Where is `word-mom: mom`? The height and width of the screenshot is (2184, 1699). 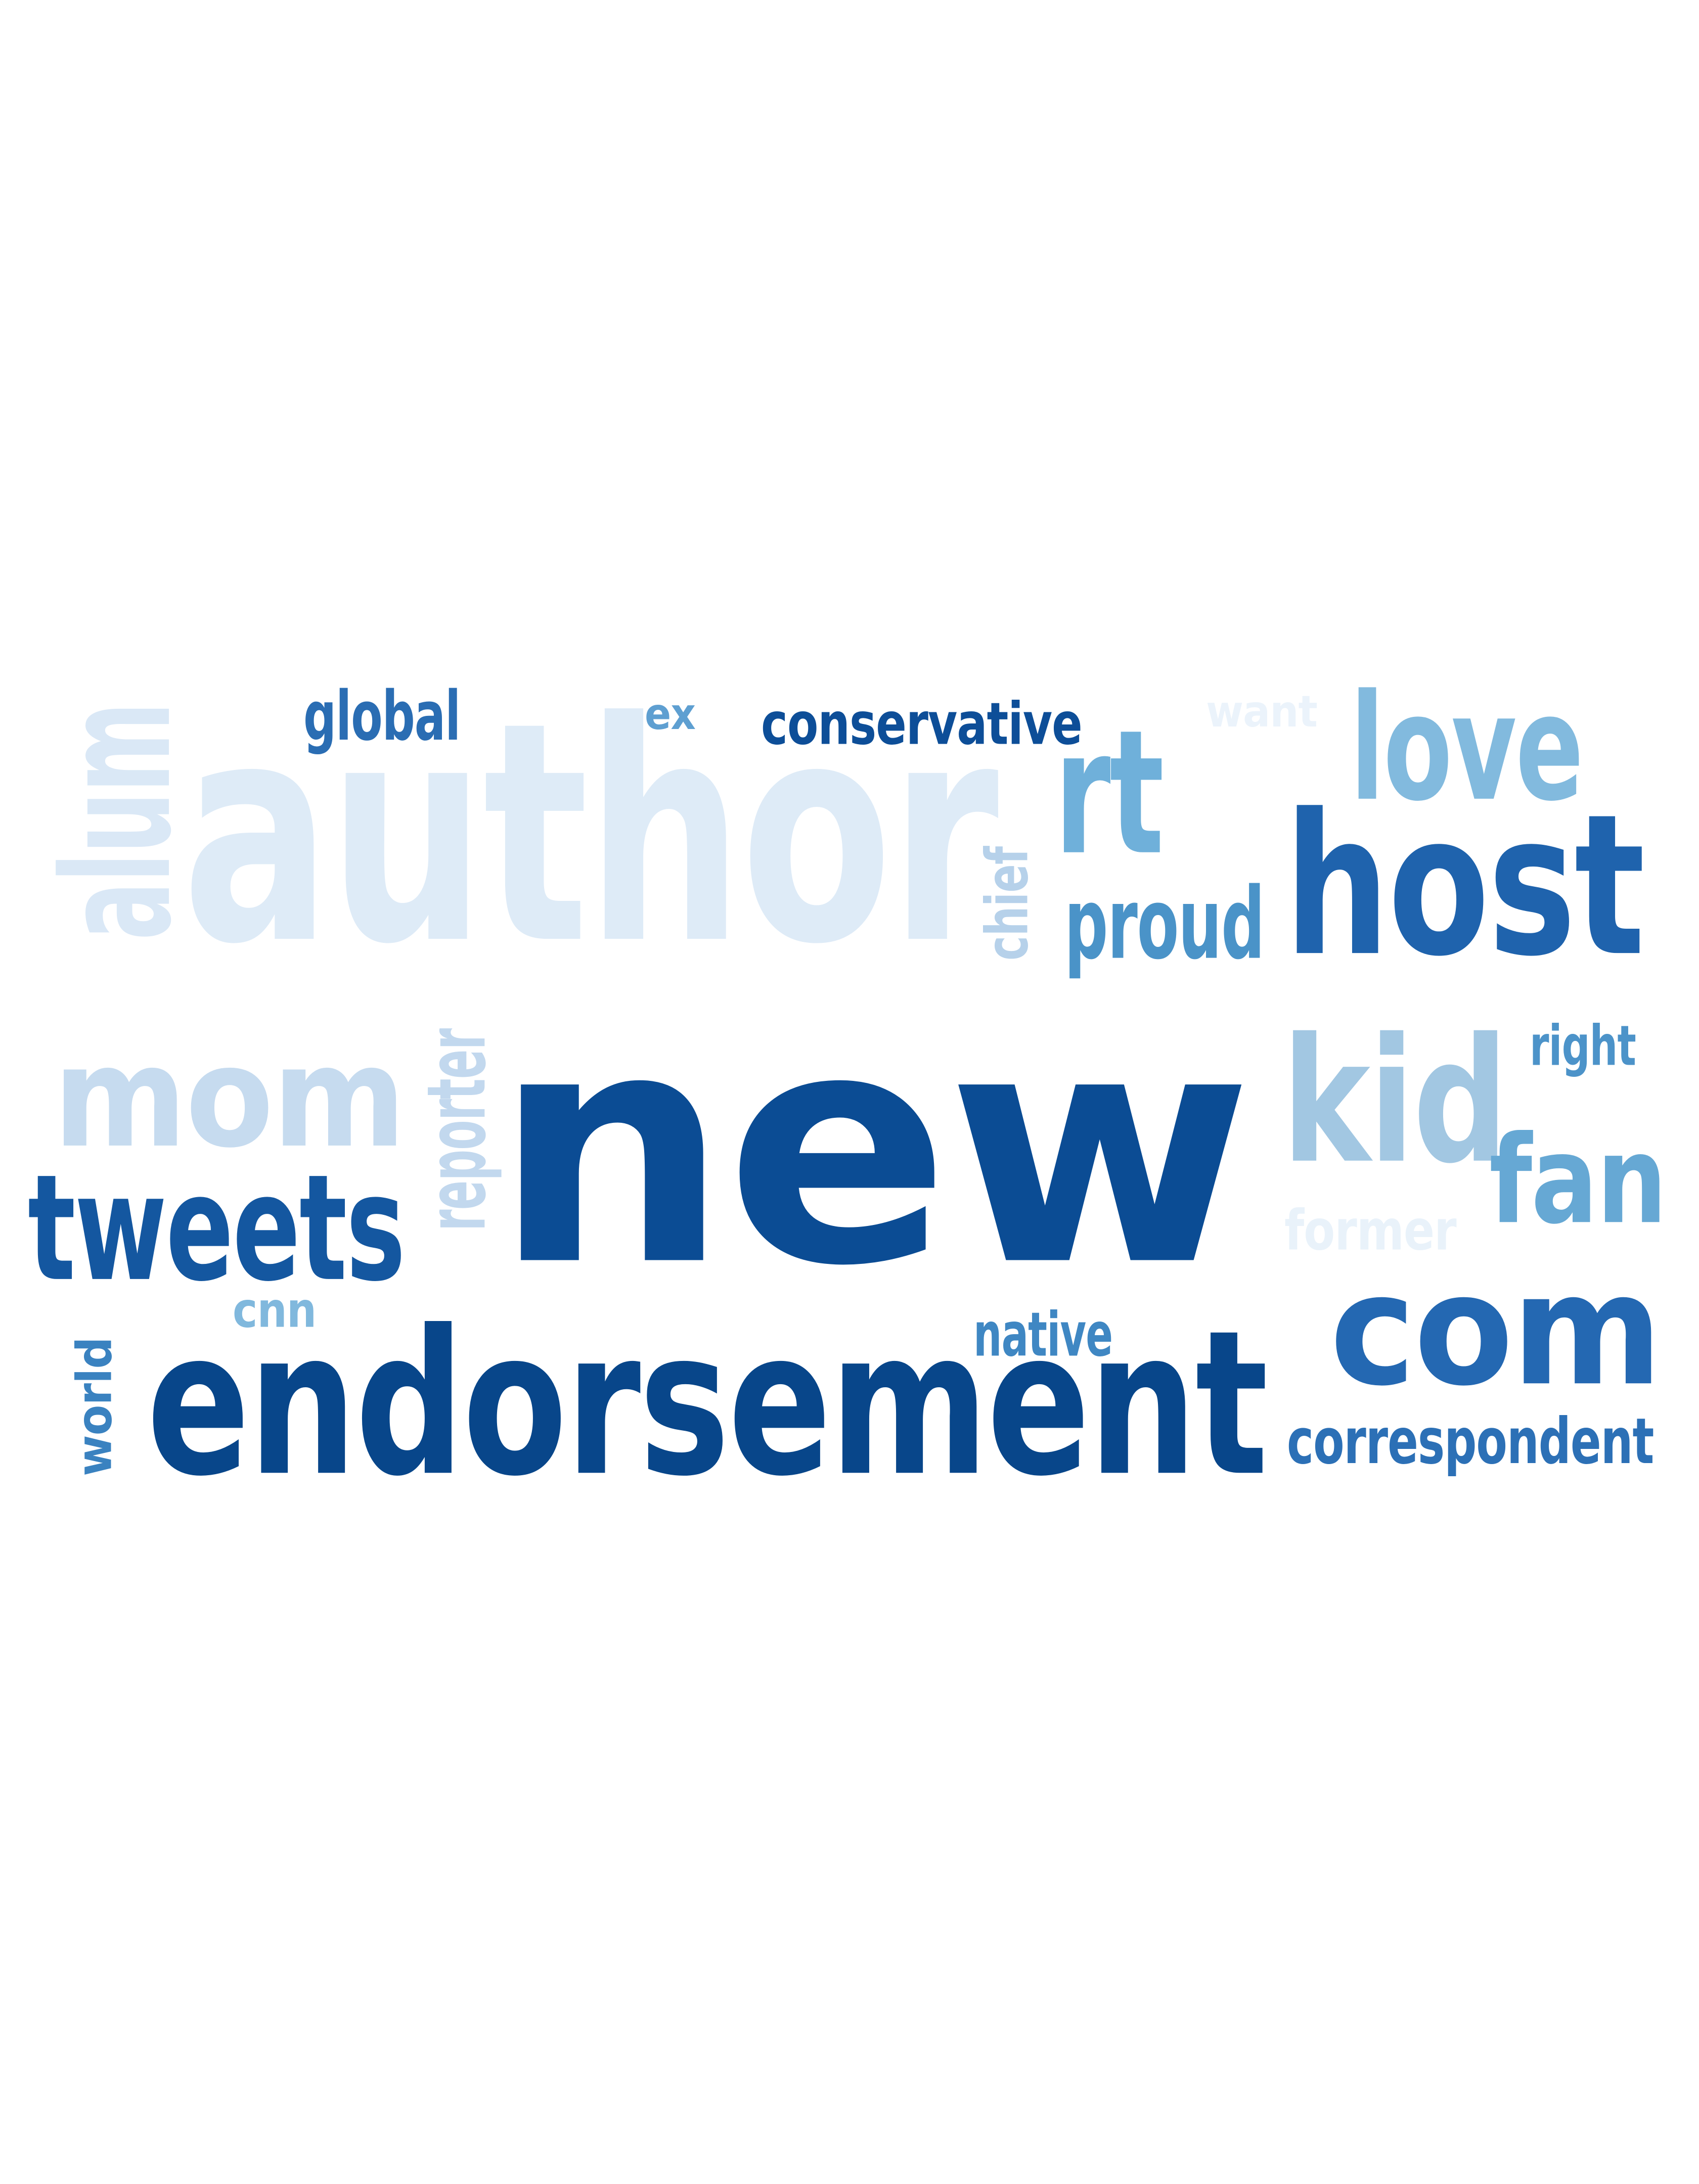
word-mom: mom is located at coordinates (229, 1098).